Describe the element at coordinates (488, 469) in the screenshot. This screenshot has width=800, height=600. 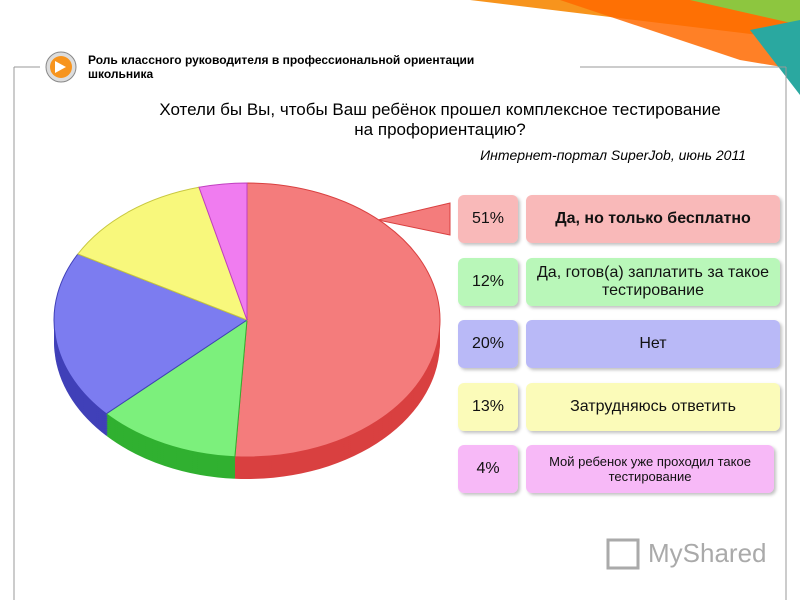
I see `value-label: 4%` at that location.